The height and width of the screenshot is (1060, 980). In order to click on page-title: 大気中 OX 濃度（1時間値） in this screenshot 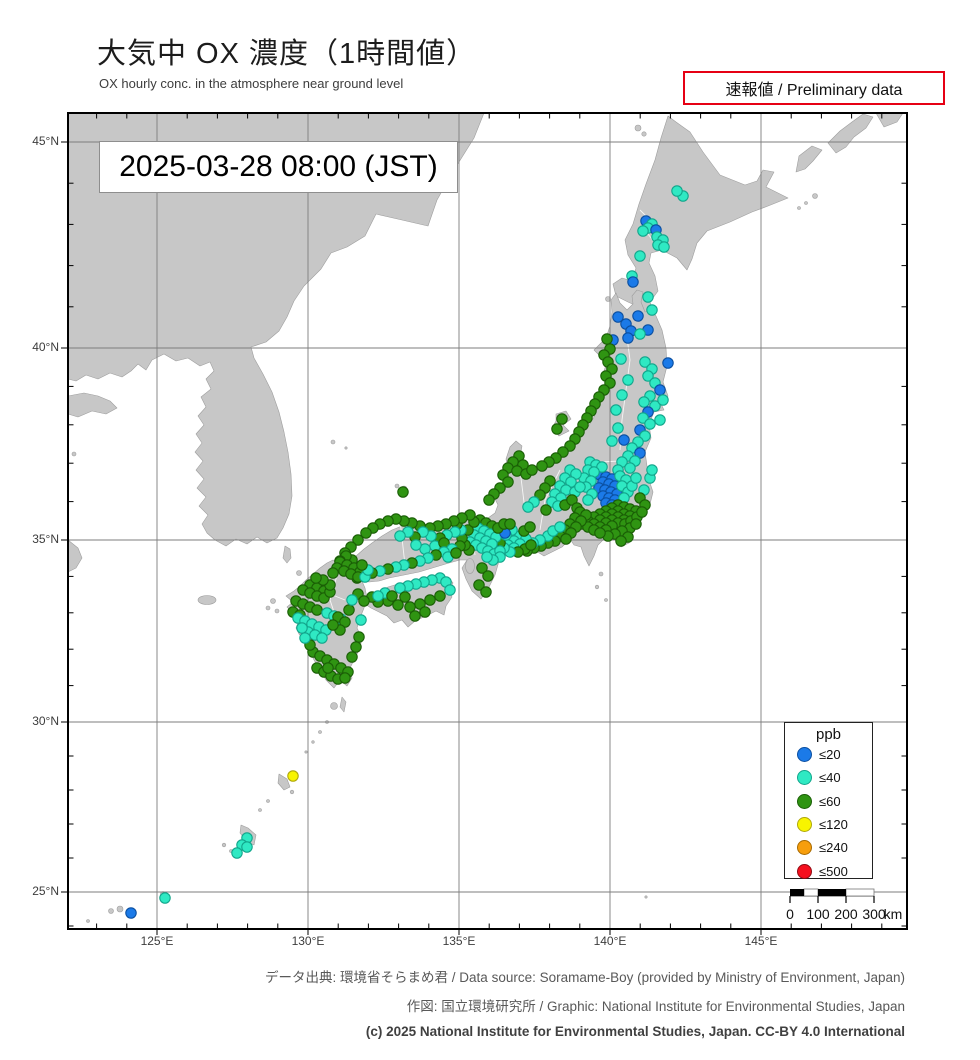, I will do `click(287, 54)`.